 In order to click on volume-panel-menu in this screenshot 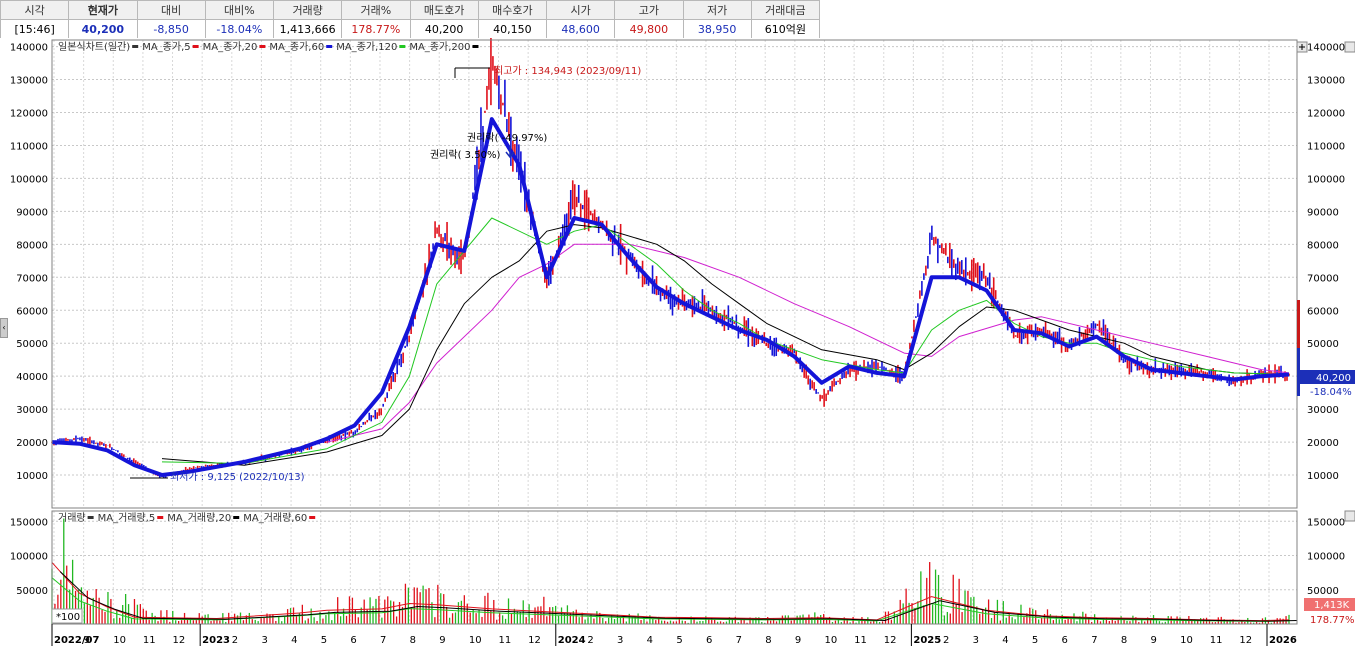, I will do `click(1349, 516)`.